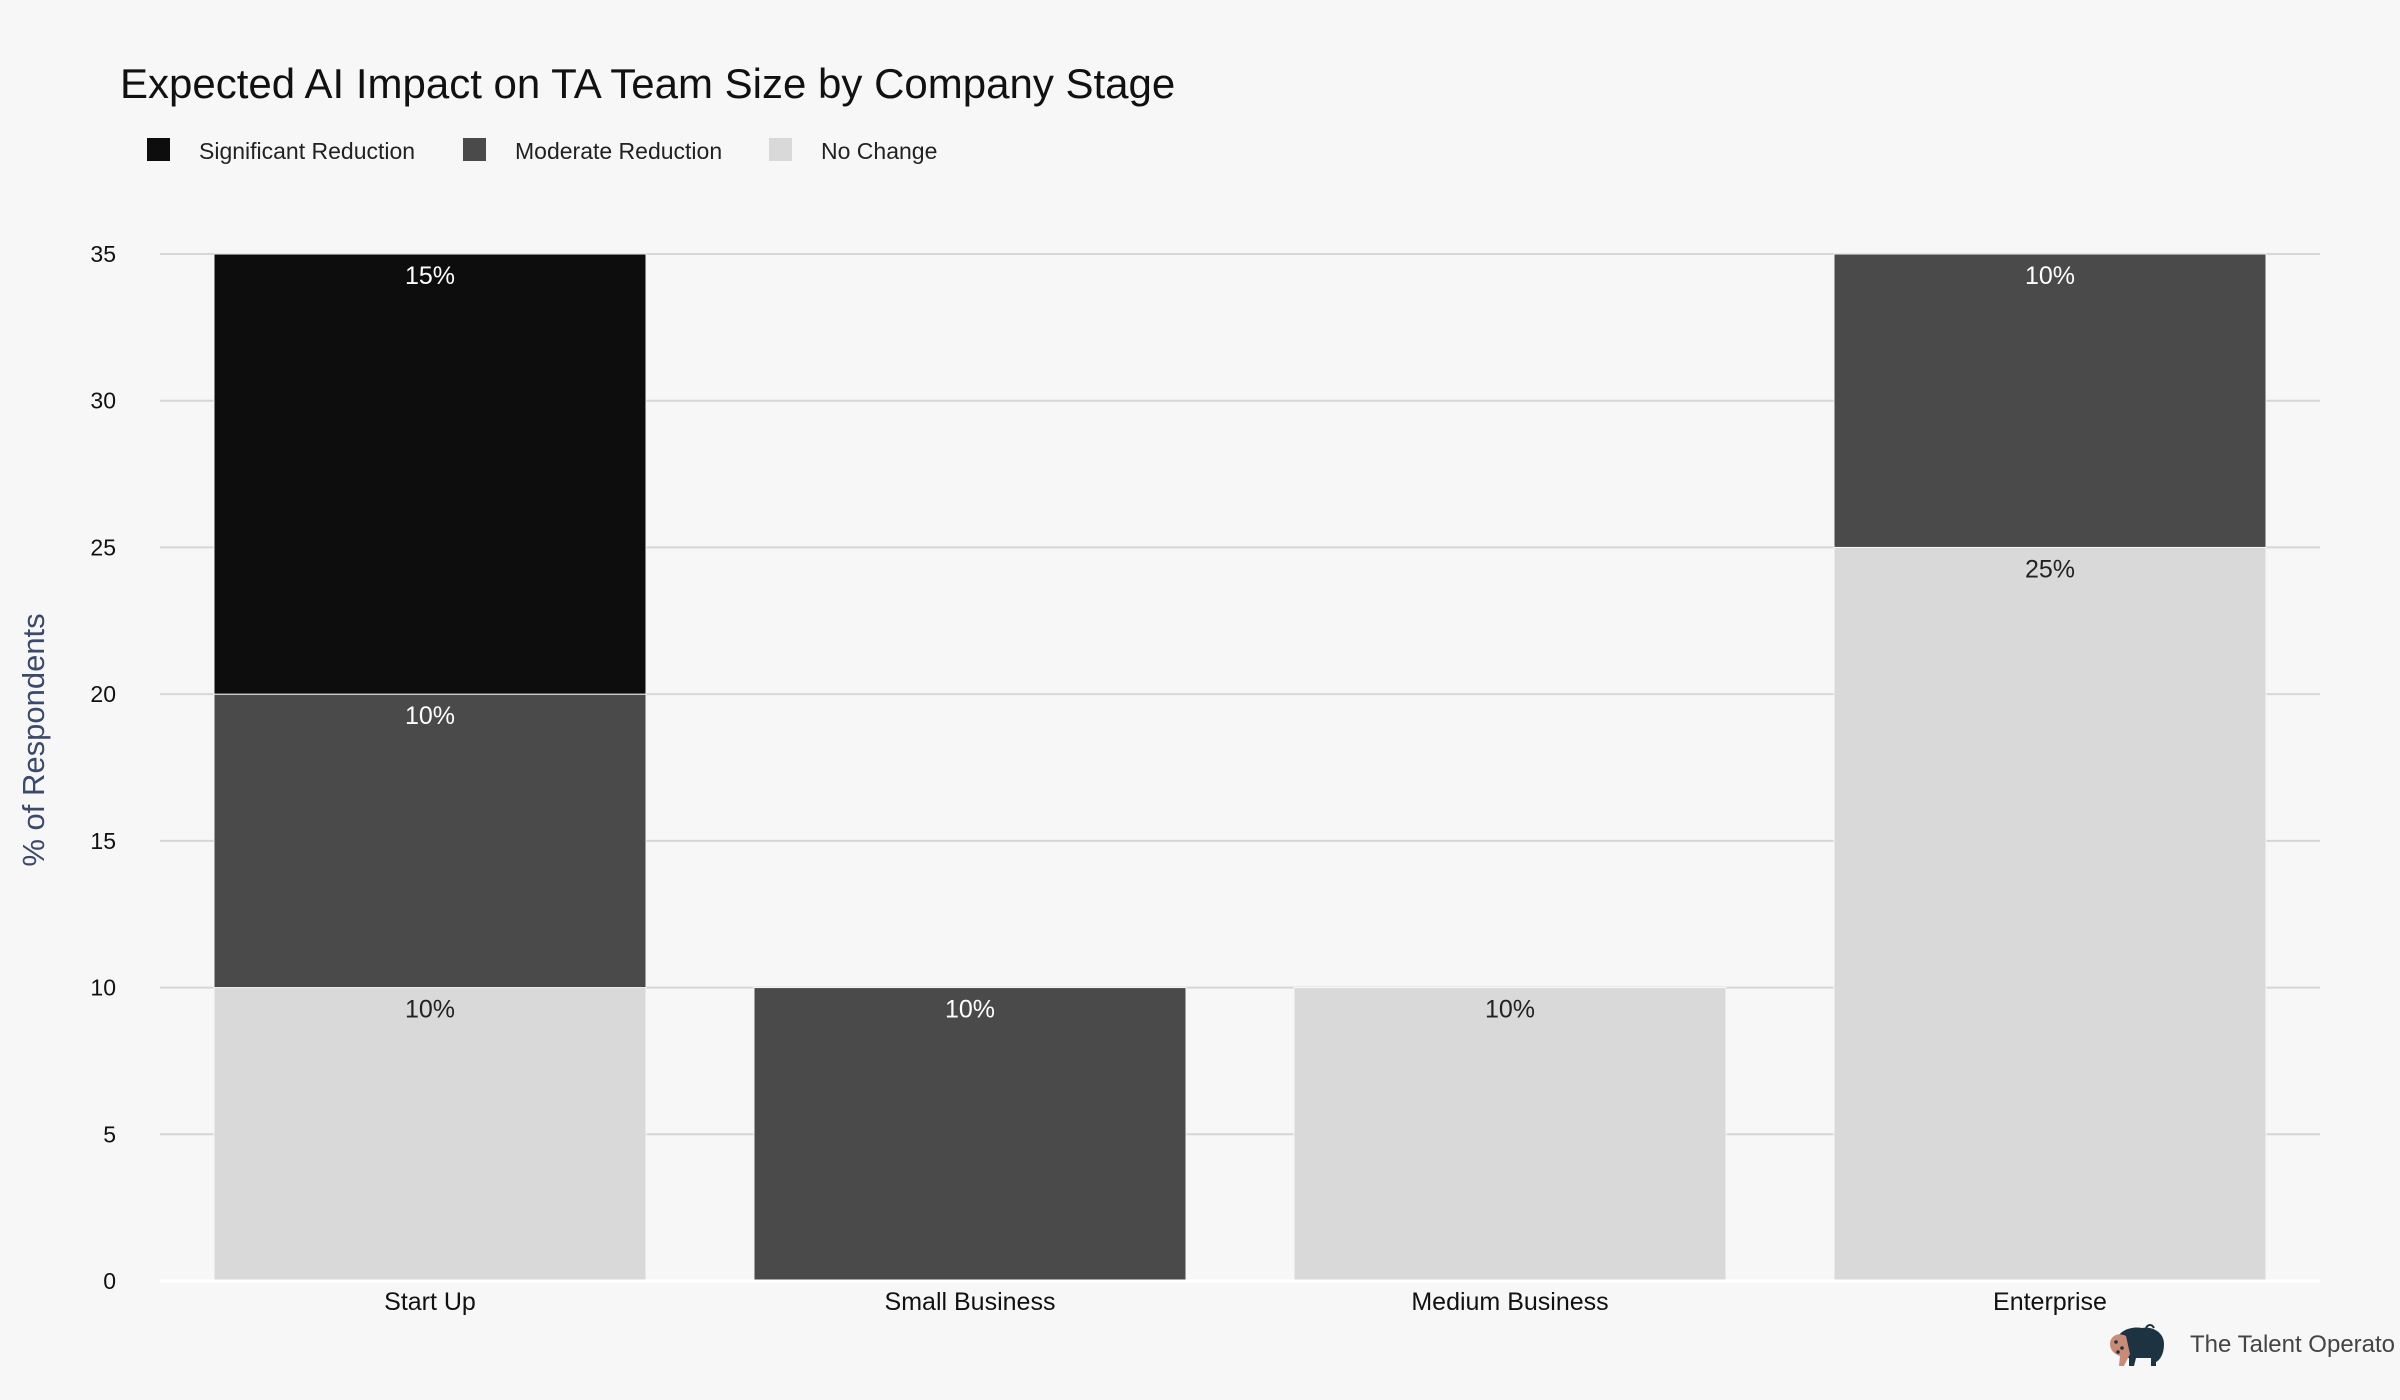 Image resolution: width=2400 pixels, height=1400 pixels. I want to click on y-tick-label: 25, so click(103, 547).